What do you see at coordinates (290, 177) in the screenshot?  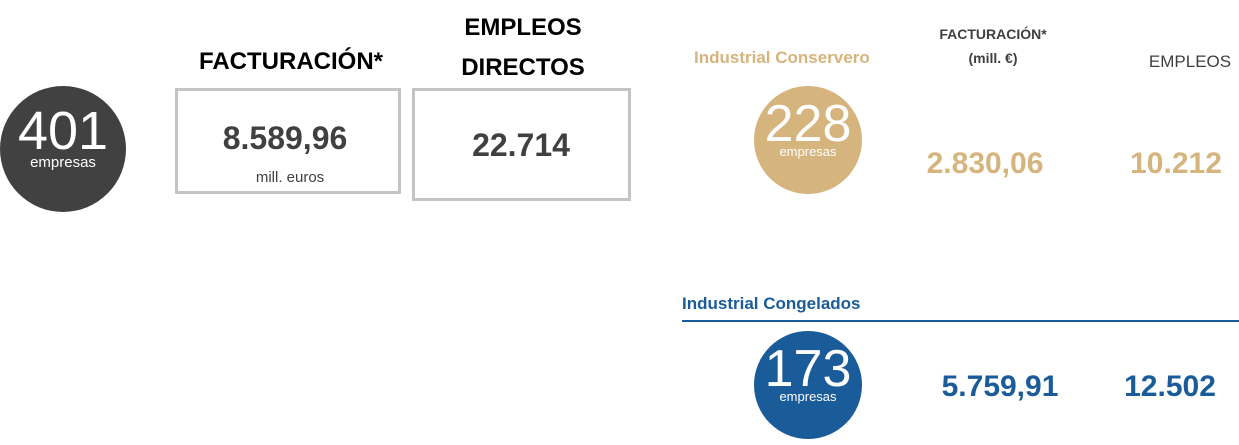 I see `revenue-unit: mill. euros` at bounding box center [290, 177].